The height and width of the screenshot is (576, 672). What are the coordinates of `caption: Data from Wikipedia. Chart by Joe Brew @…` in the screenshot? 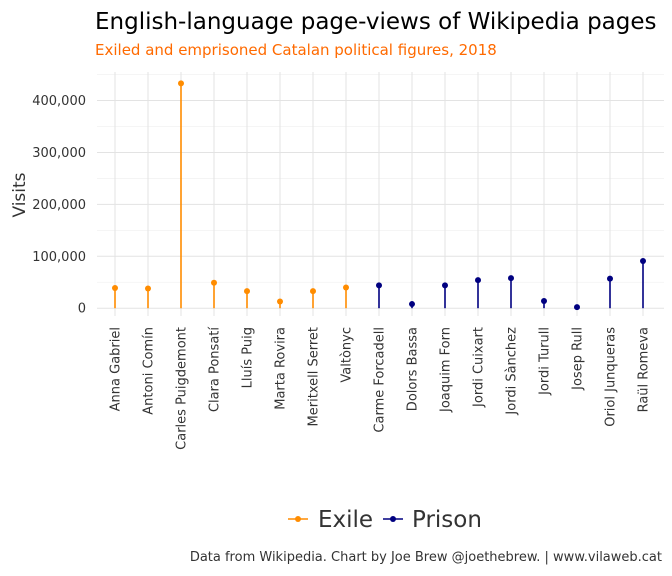 It's located at (426, 557).